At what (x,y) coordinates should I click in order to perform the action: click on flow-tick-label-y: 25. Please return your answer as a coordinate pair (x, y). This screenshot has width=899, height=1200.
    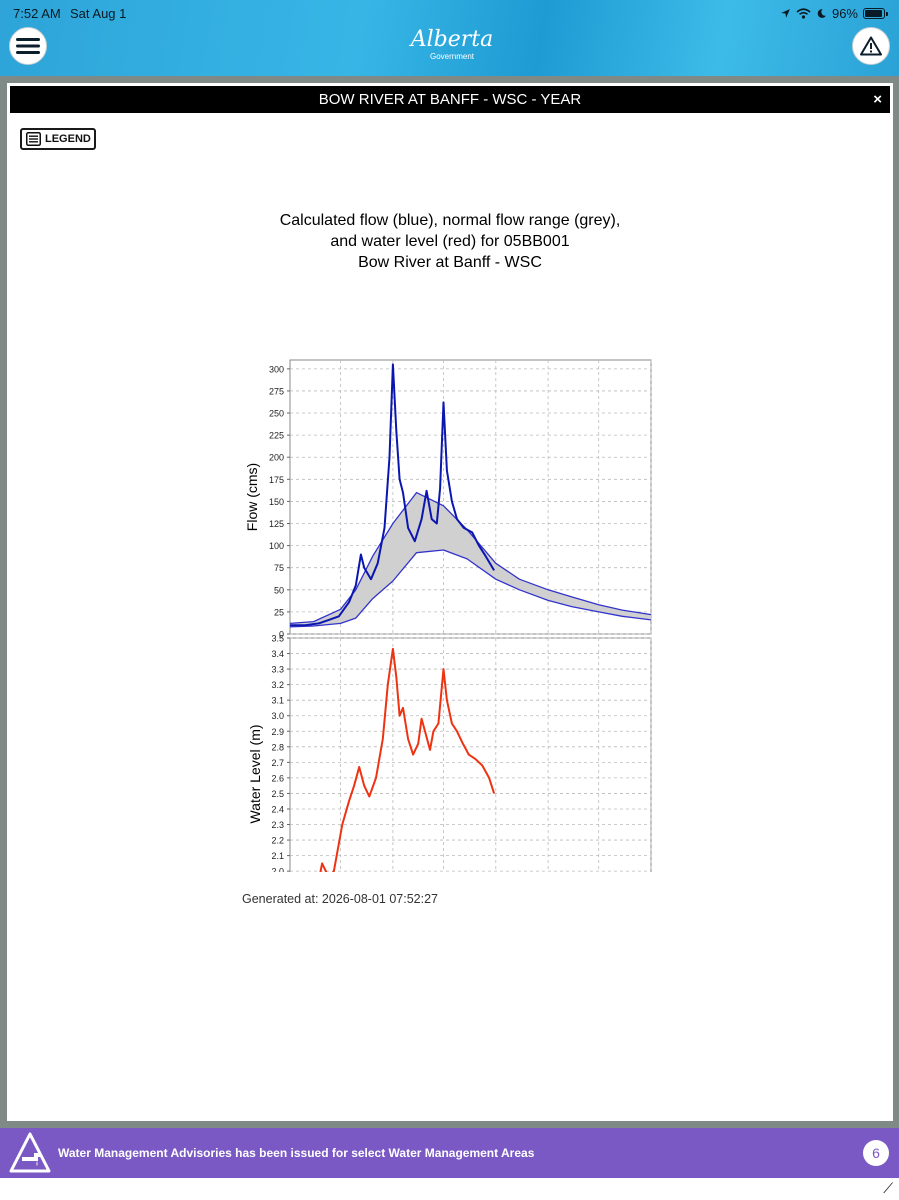
    Looking at the image, I should click on (279, 612).